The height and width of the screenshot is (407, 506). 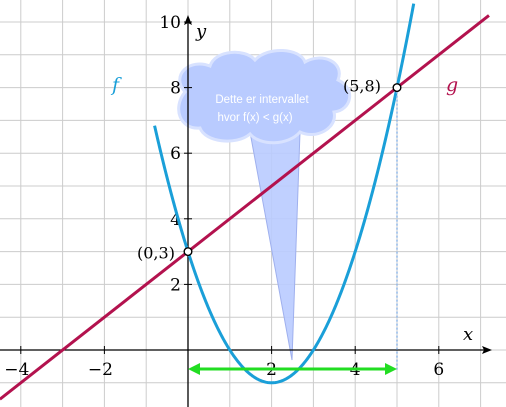 I want to click on callout-line-1: Dette er intervallet, so click(x=262, y=100).